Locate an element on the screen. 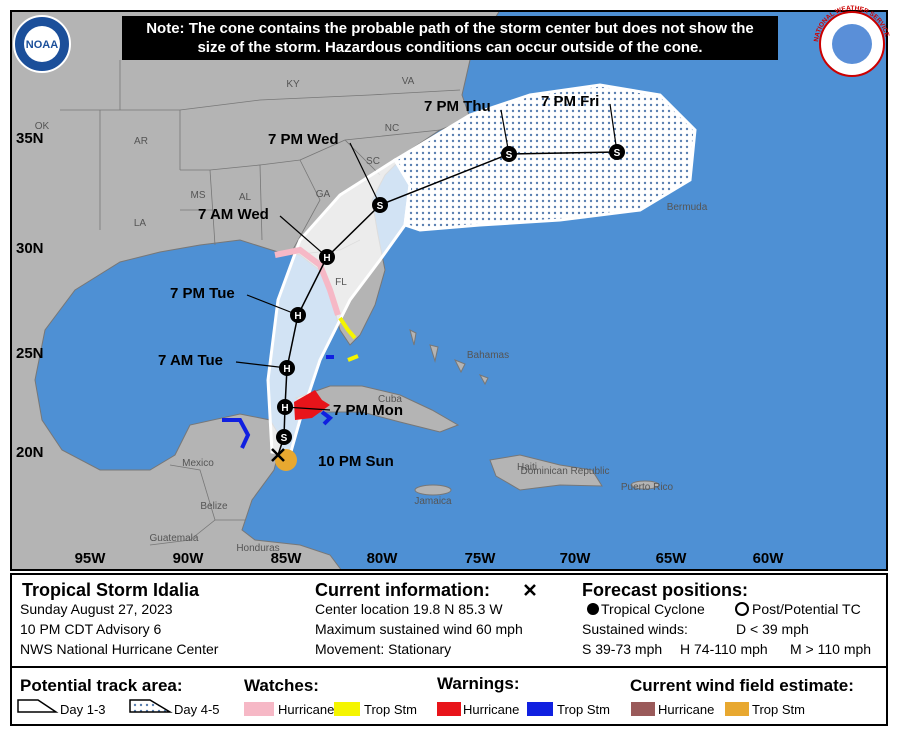 The width and height of the screenshot is (897, 741). ts-wind-field is located at coordinates (286, 460).